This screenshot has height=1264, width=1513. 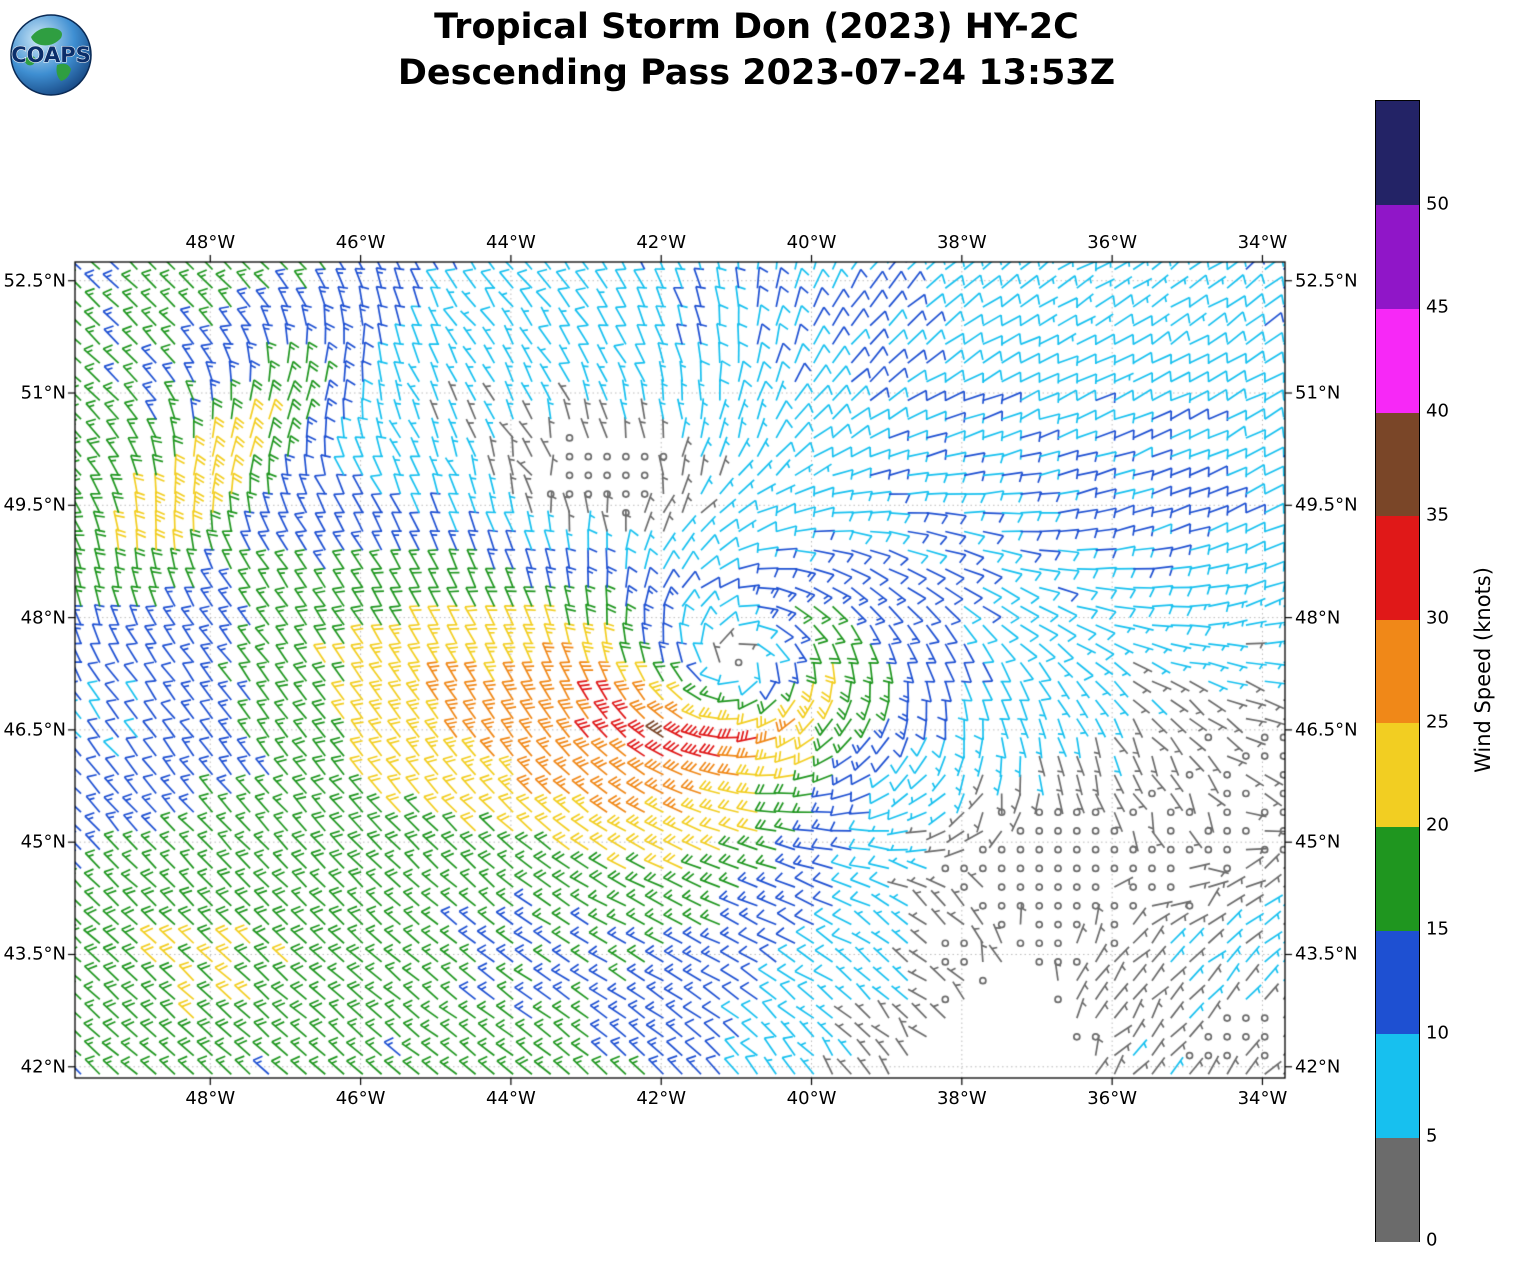 I want to click on colorbar-tick-label: 30, so click(x=1437, y=618).